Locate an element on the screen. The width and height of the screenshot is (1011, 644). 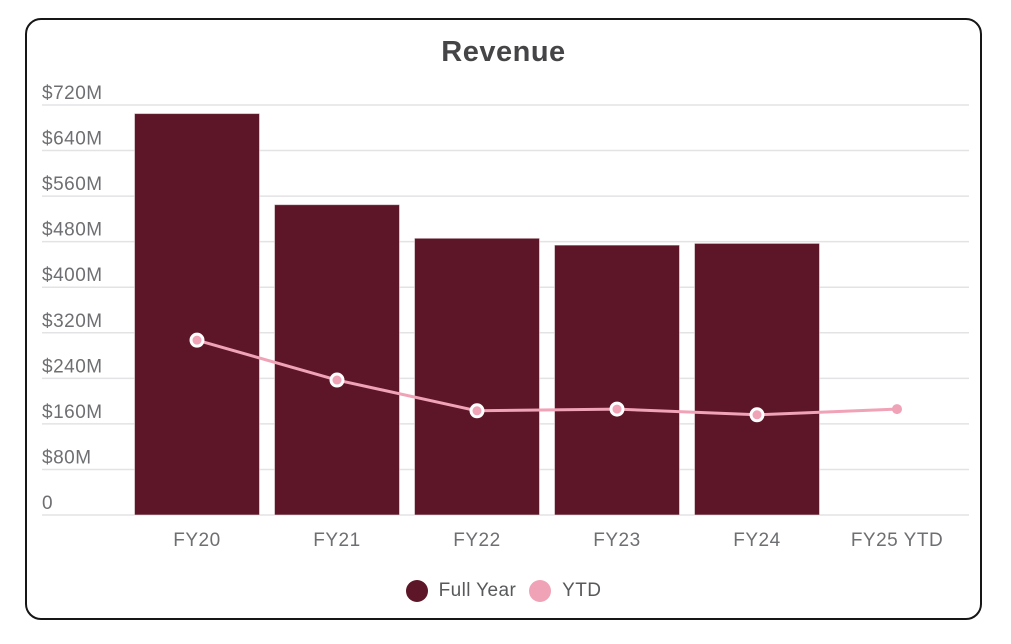
x-axis-tick-label: FY25 YTD is located at coordinates (897, 540).